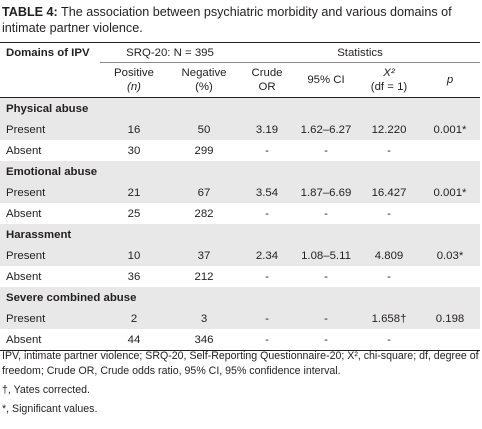  I want to click on cell-negative: 3, so click(204, 318).